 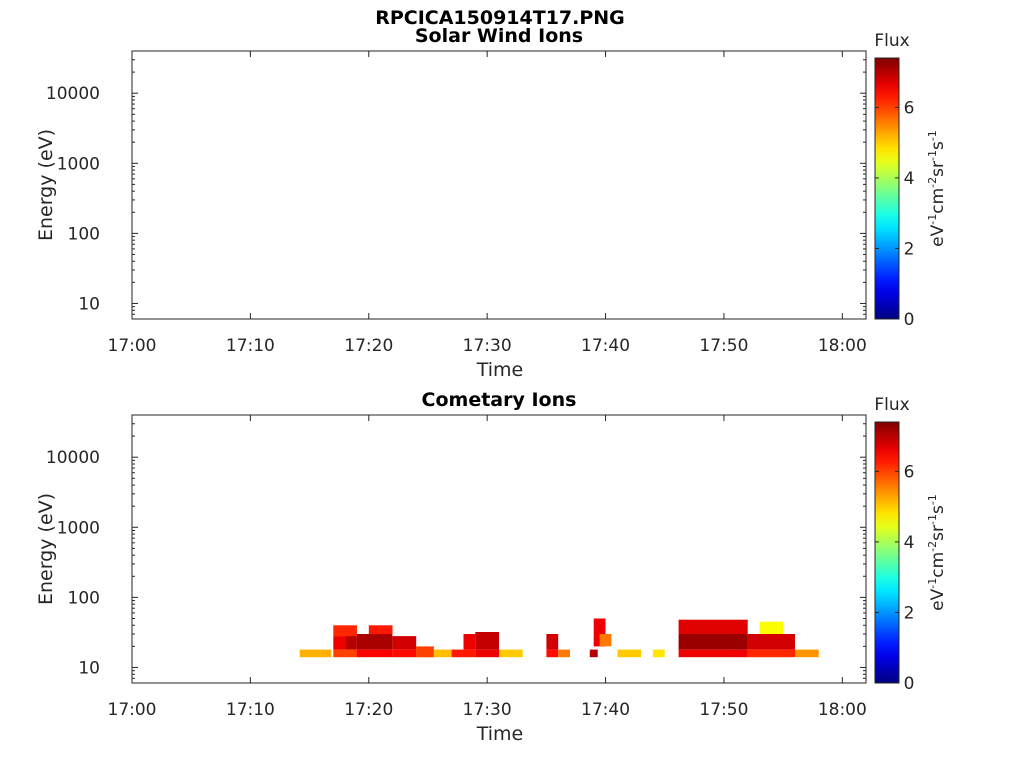 What do you see at coordinates (499, 400) in the screenshot?
I see `subplot-title: Cometary Ions` at bounding box center [499, 400].